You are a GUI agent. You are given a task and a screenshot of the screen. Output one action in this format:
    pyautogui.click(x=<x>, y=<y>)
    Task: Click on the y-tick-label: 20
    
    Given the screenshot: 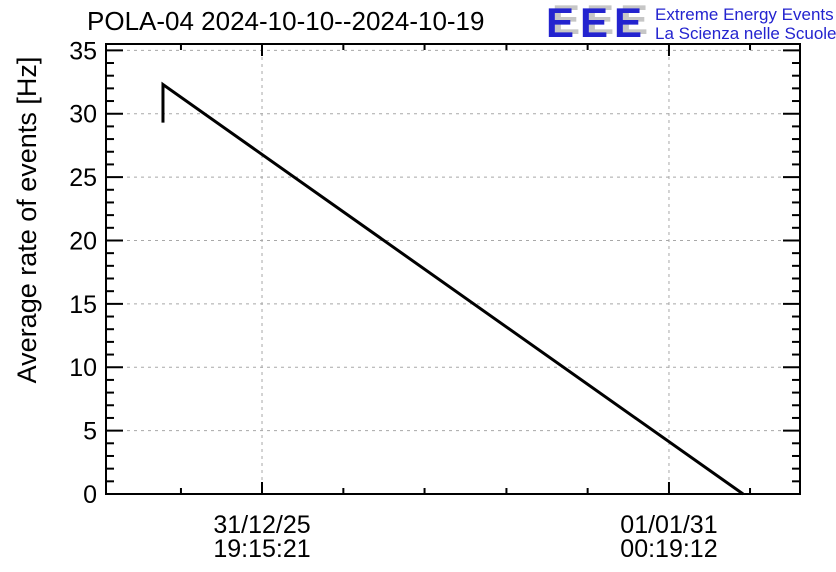 What is the action you would take?
    pyautogui.click(x=83, y=241)
    